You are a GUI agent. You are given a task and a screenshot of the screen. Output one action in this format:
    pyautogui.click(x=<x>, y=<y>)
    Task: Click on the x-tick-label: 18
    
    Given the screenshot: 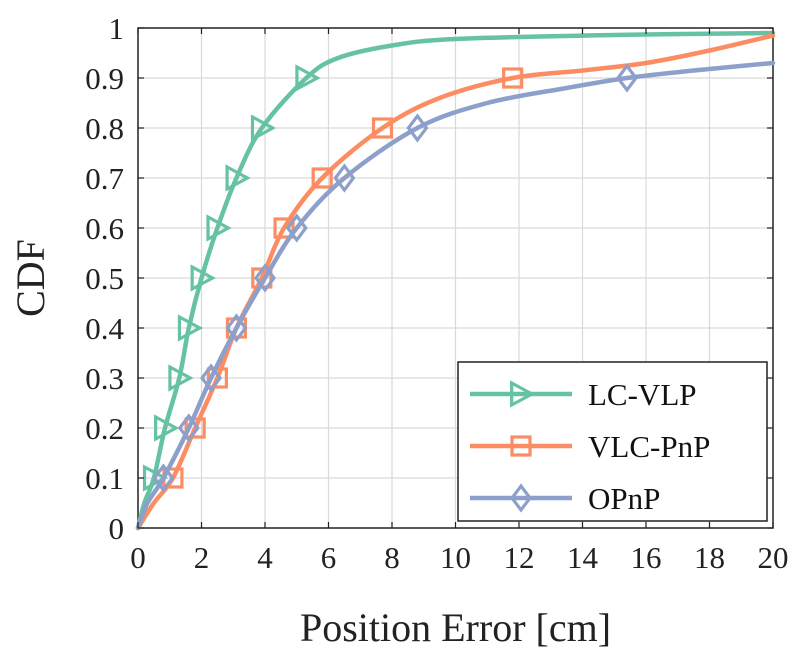 What is the action you would take?
    pyautogui.click(x=709, y=557)
    